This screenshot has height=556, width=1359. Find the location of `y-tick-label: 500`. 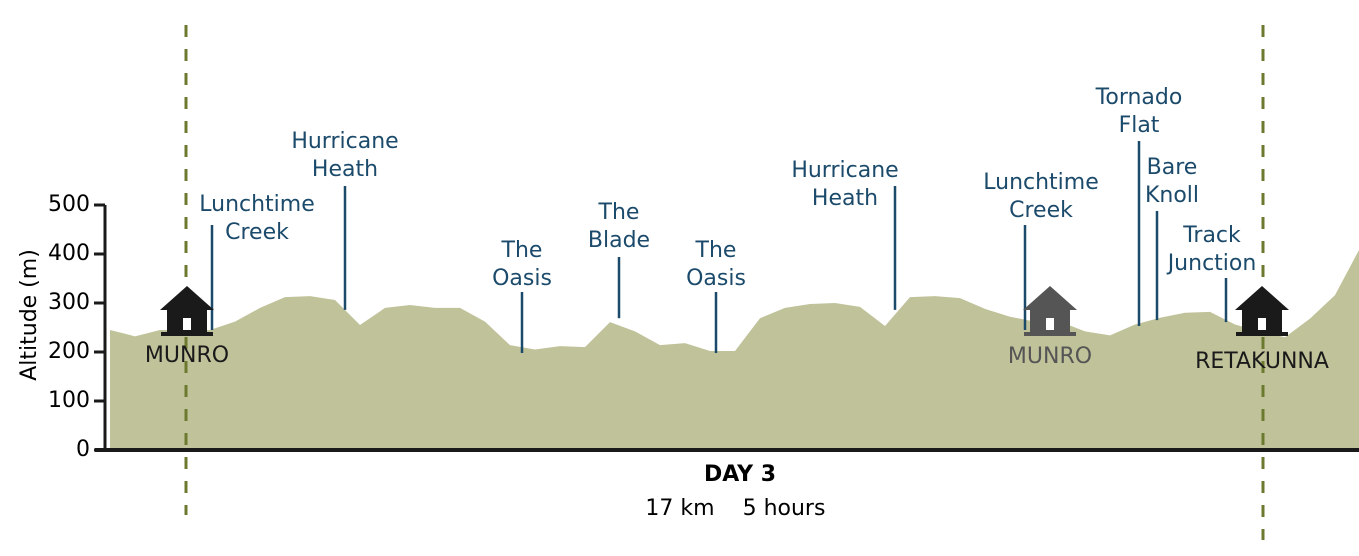

y-tick-label: 500 is located at coordinates (69, 204).